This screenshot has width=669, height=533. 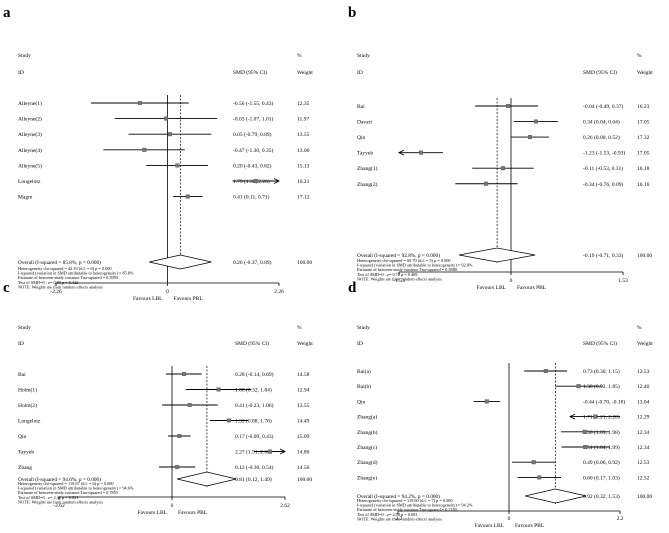 What do you see at coordinates (601, 417) in the screenshot?
I see `study-ci-text: 1.71 (1.21, 2.20)` at bounding box center [601, 417].